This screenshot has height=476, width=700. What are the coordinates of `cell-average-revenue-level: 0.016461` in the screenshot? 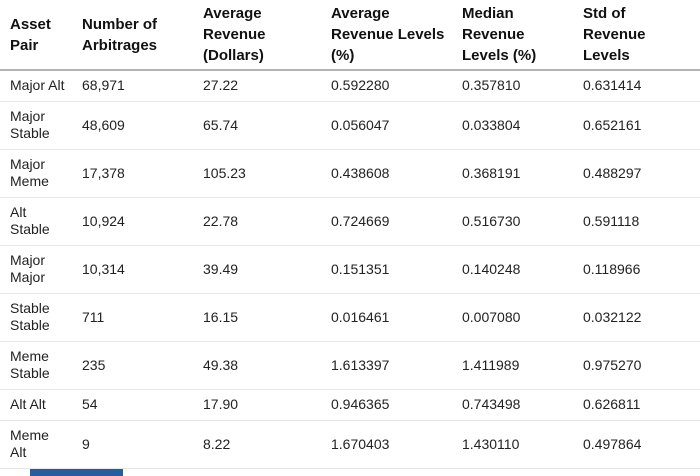 It's located at (386, 317).